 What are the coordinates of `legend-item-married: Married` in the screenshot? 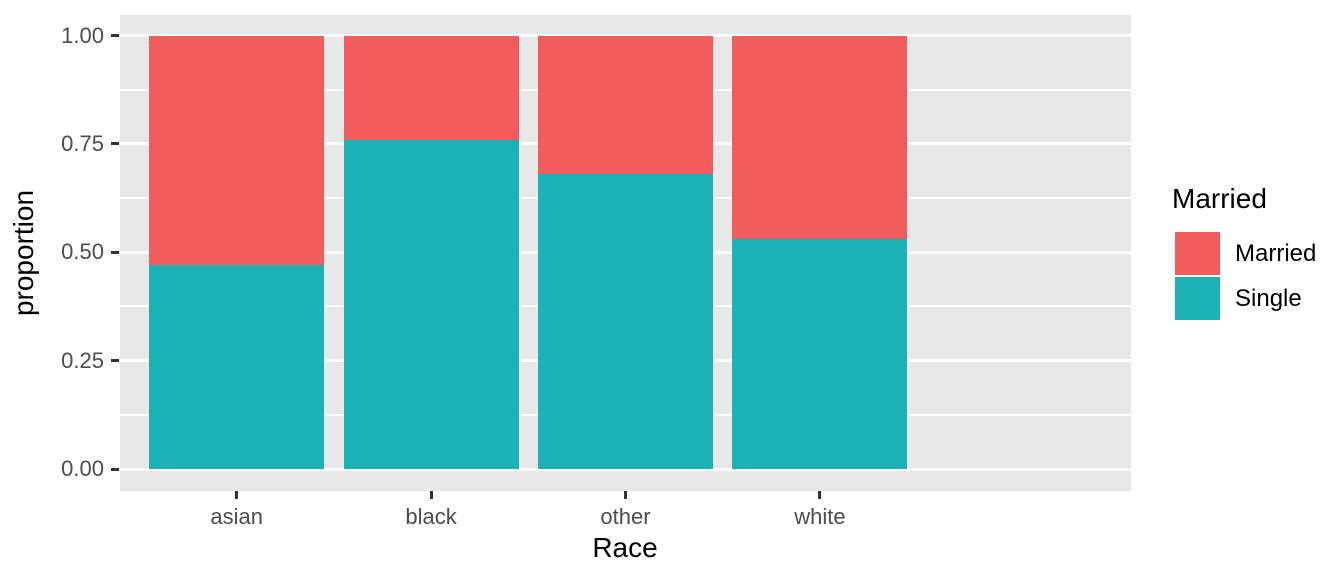 It's located at (1245, 253).